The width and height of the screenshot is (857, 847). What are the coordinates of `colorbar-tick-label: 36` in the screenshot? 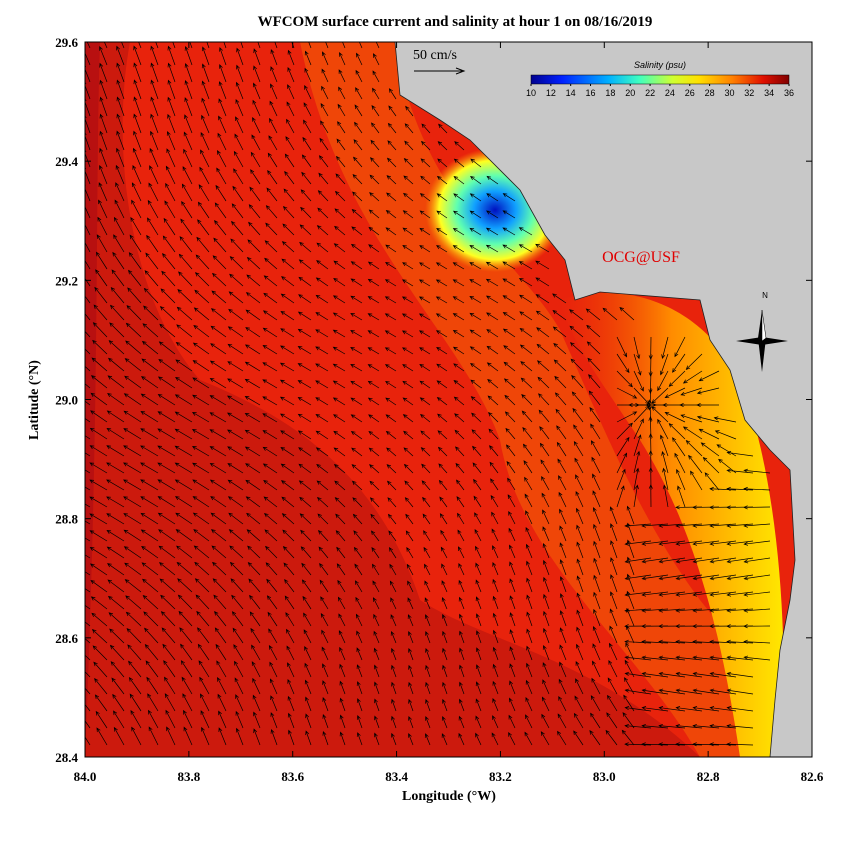 It's located at (789, 93).